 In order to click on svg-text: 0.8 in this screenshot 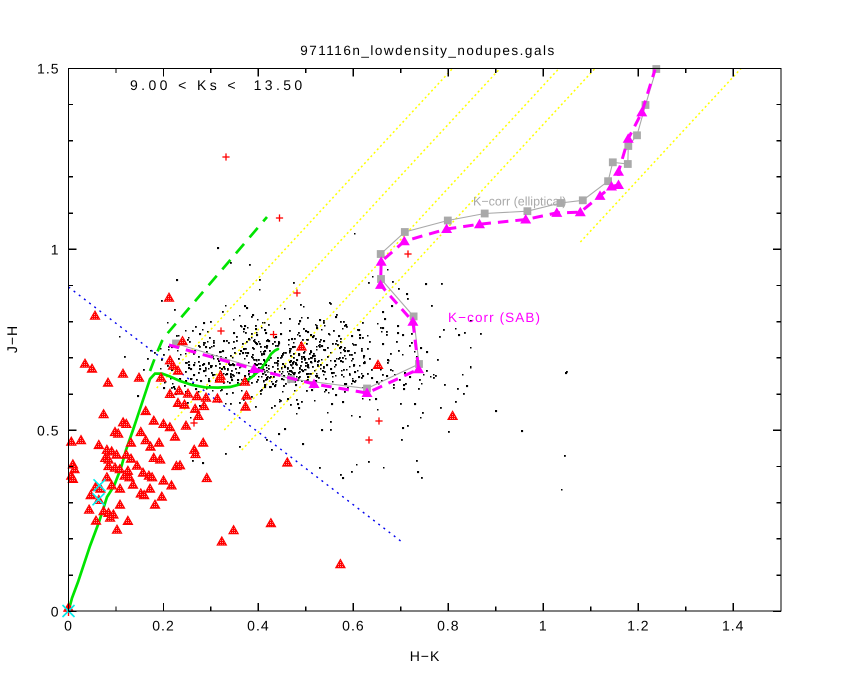, I will do `click(448, 626)`.